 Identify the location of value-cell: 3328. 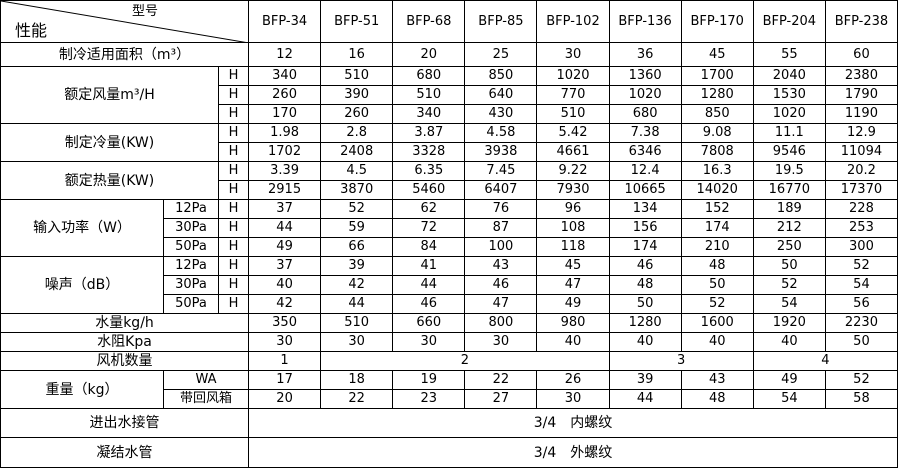
(429, 152).